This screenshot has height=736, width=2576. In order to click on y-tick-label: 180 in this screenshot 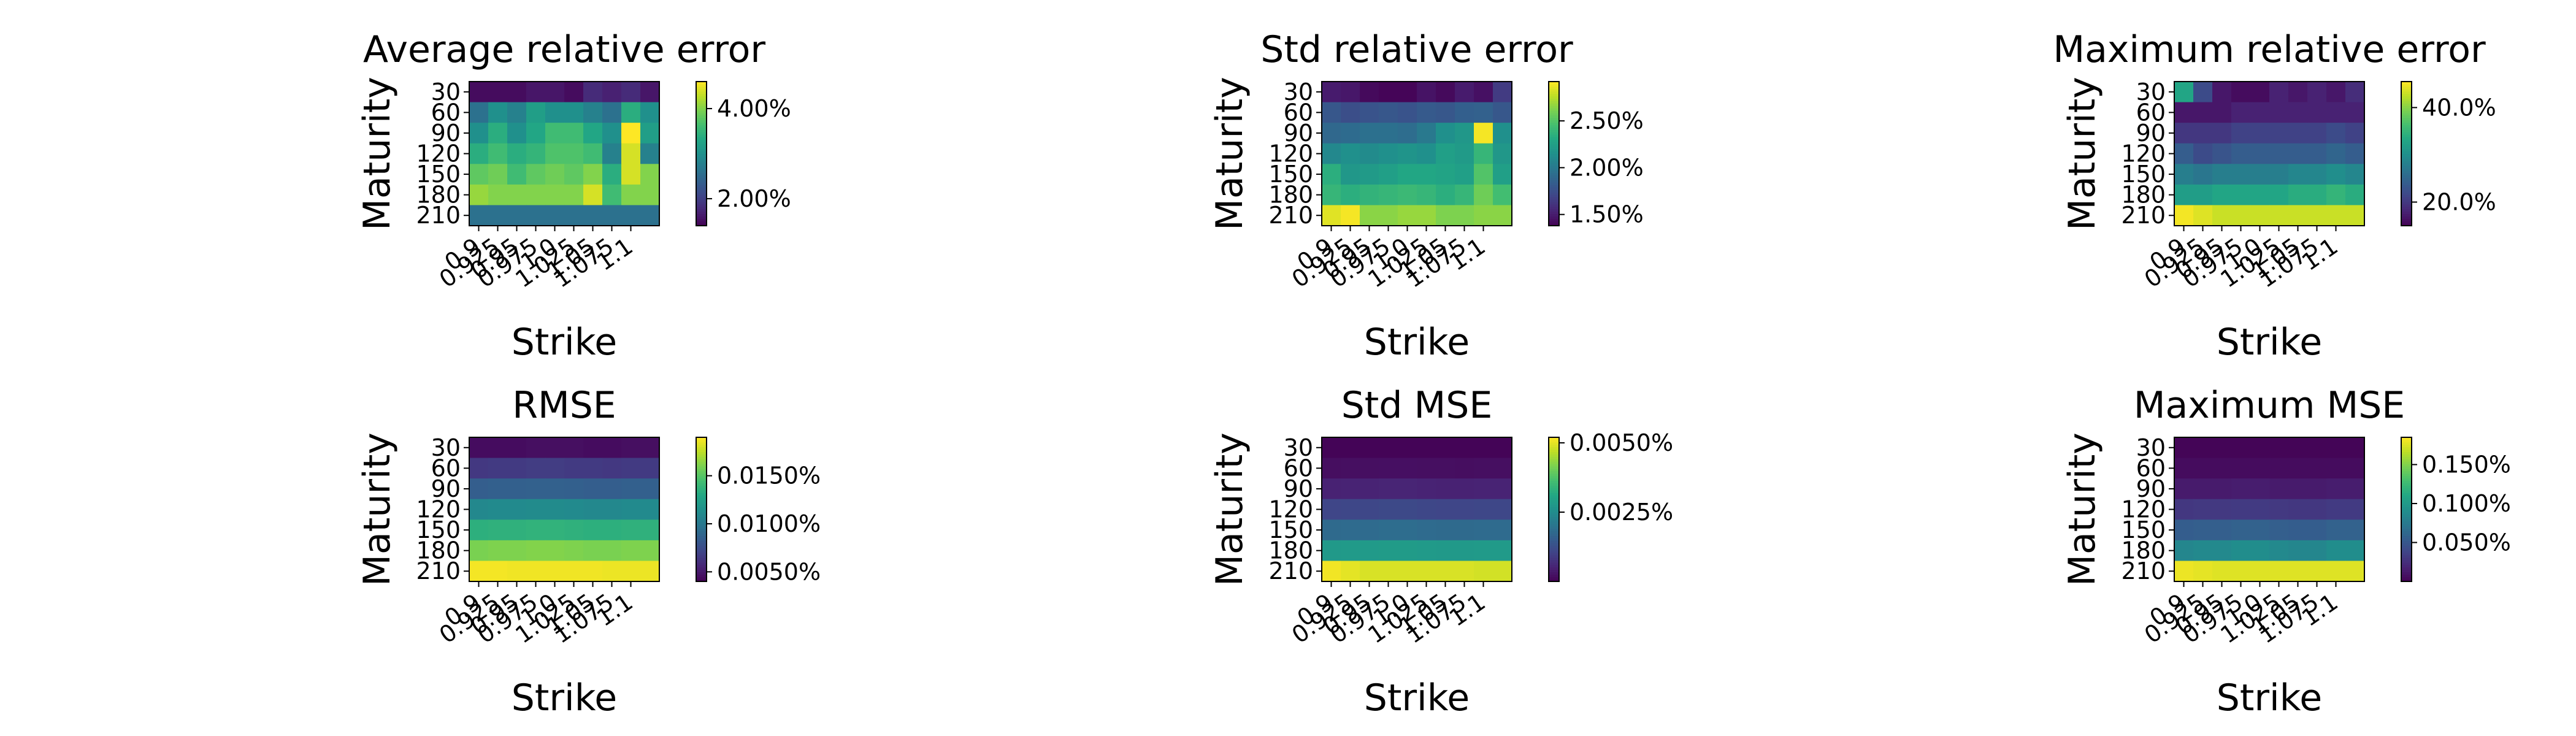, I will do `click(1290, 195)`.